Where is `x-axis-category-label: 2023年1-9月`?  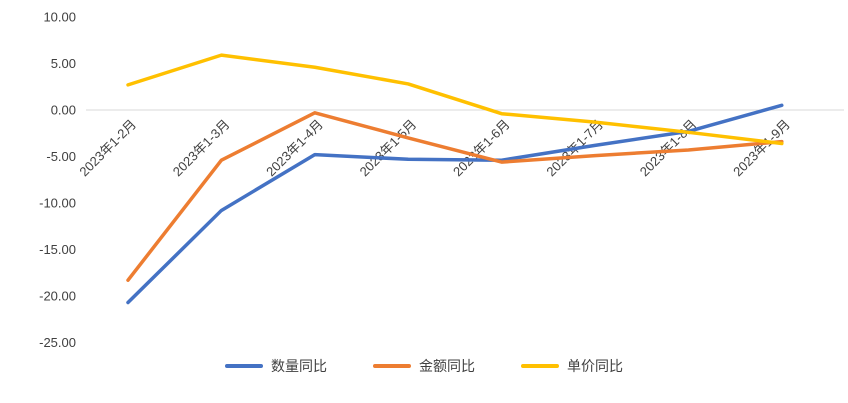
x-axis-category-label: 2023年1-9月 is located at coordinates (761, 148).